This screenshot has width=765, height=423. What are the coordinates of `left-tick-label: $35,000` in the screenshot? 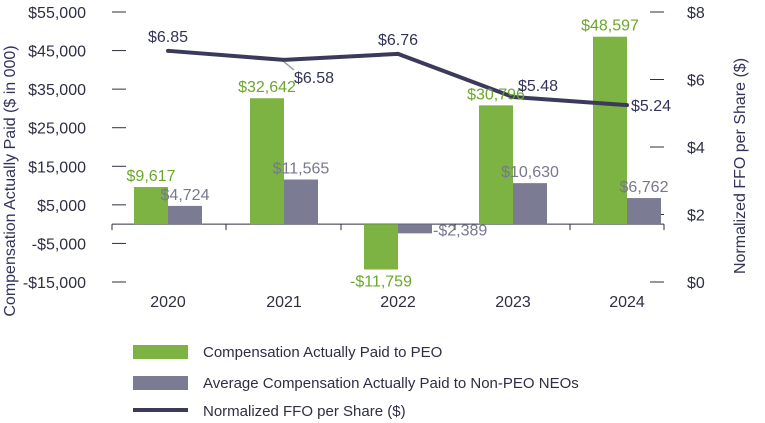 It's located at (57, 90).